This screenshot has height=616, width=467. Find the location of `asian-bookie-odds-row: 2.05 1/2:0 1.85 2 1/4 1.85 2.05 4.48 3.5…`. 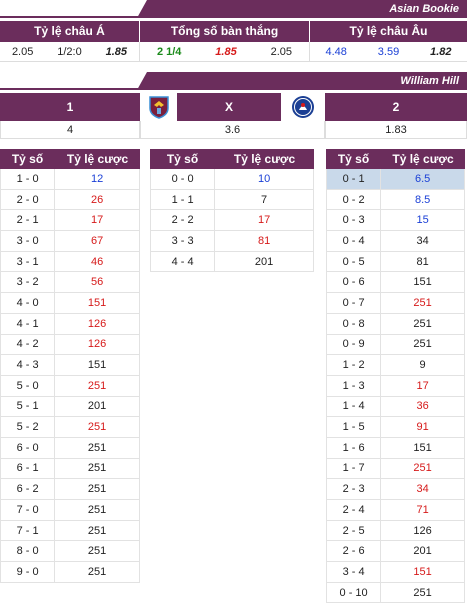

asian-bookie-odds-row: 2.05 1/2:0 1.85 2 1/4 1.85 2.05 4.48 3.5… is located at coordinates (233, 52).